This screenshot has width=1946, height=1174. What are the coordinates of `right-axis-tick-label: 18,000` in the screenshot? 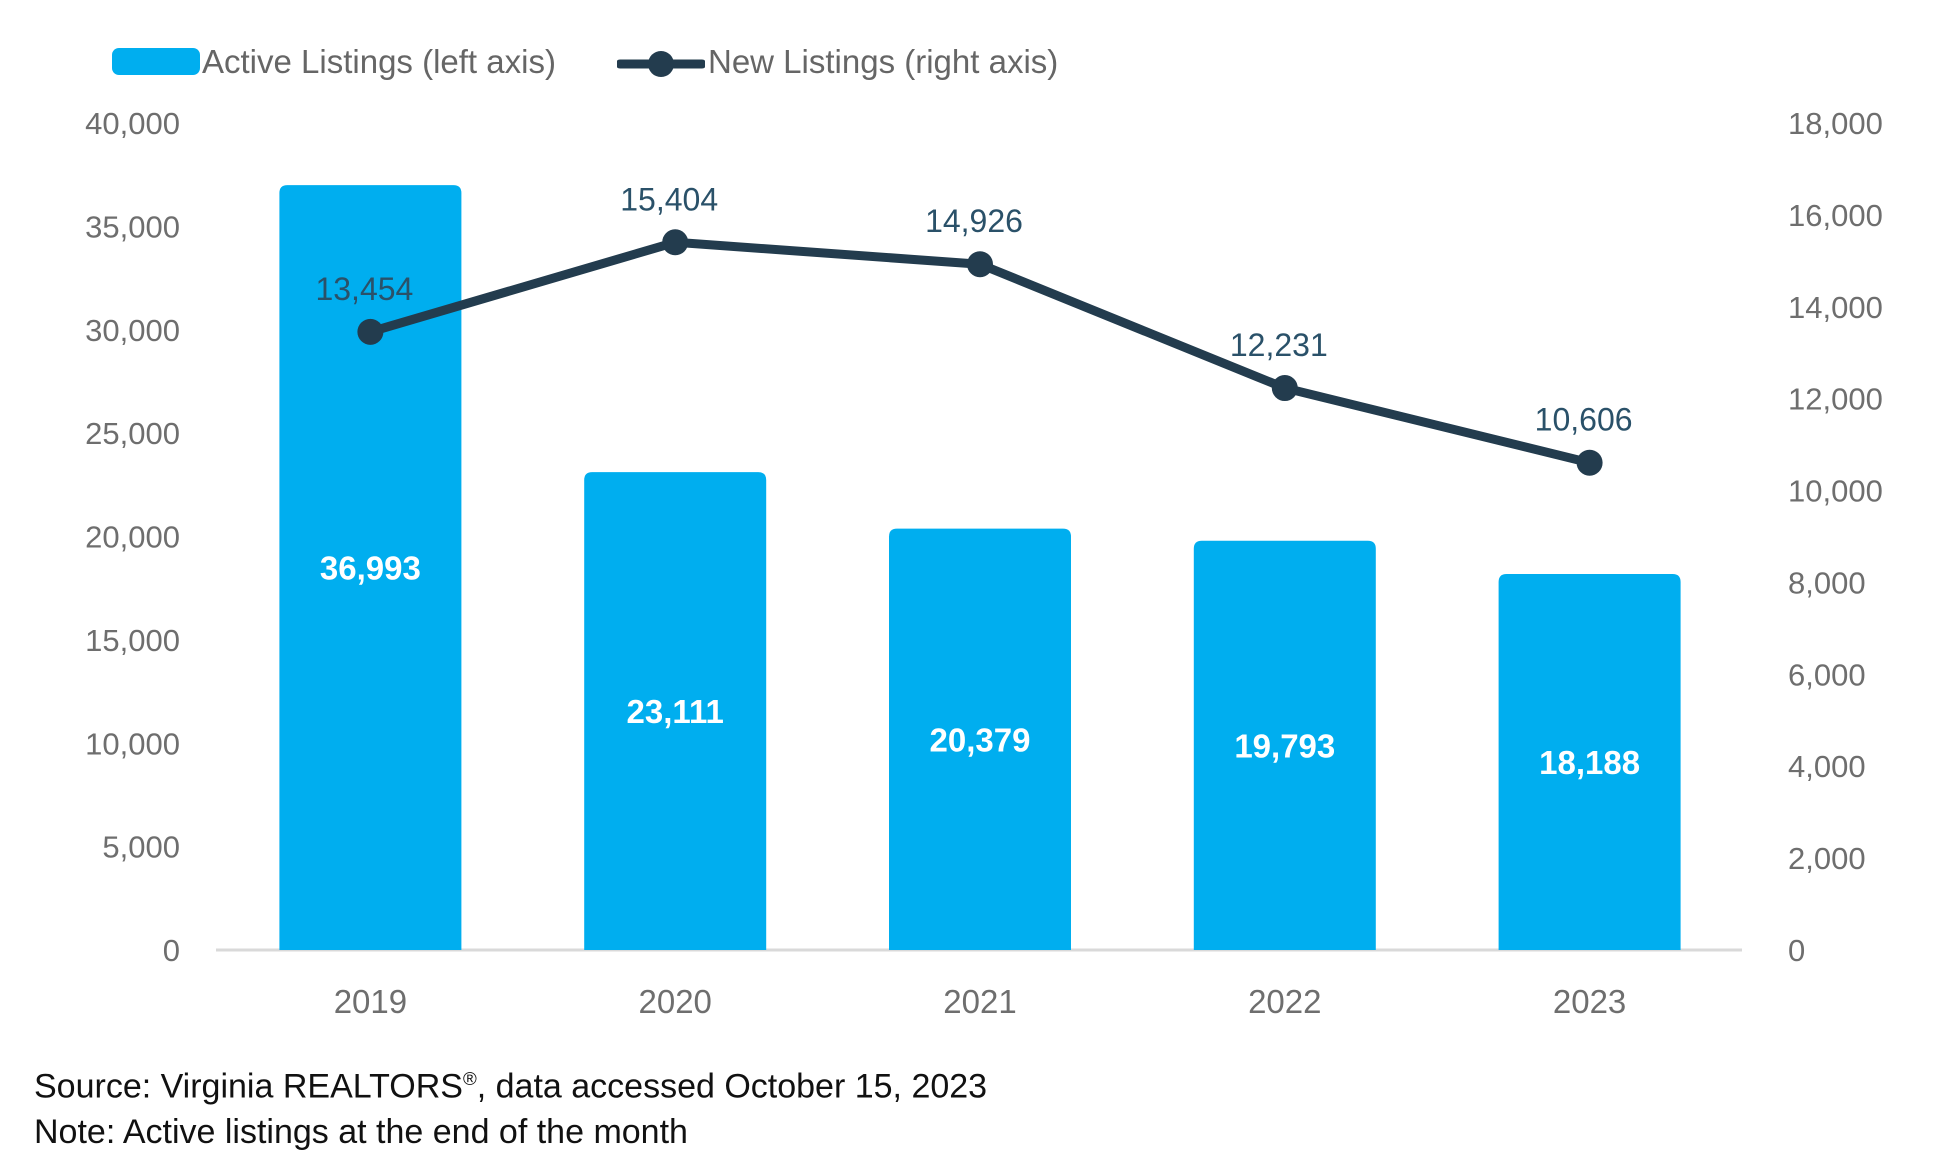 It's located at (1835, 123).